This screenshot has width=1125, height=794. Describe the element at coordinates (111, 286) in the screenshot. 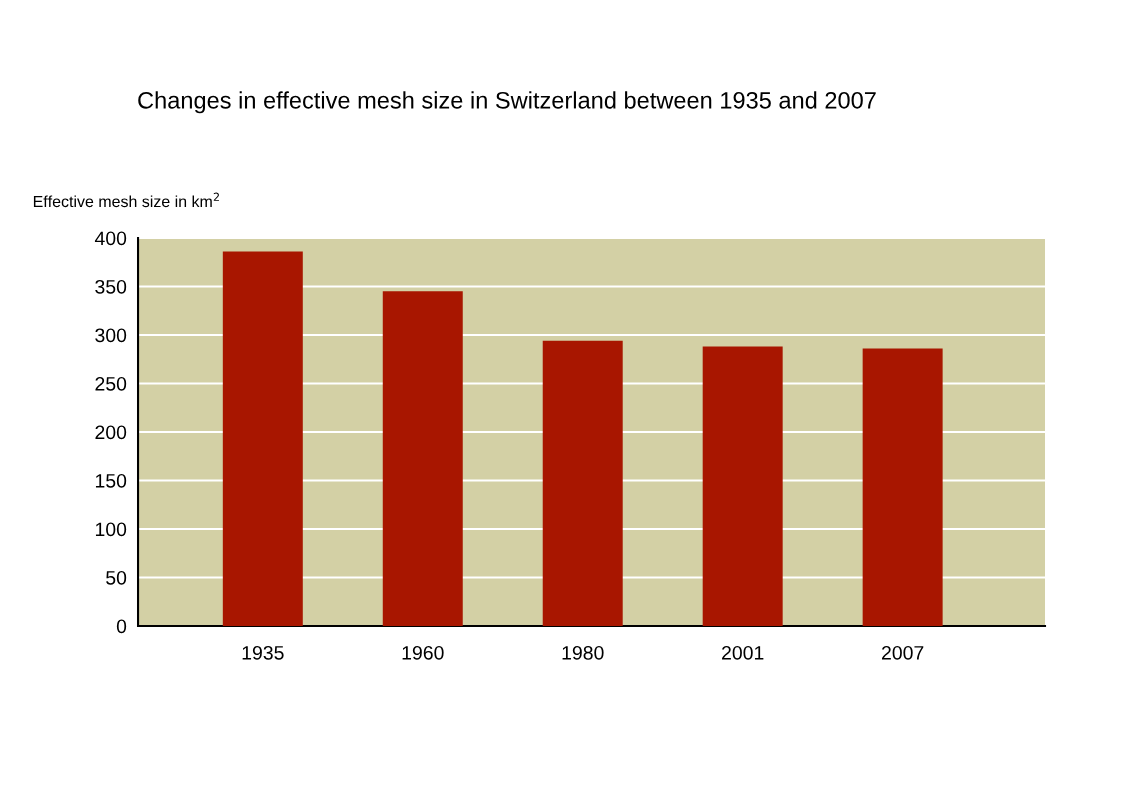

I see `y-tick-label: 350` at that location.